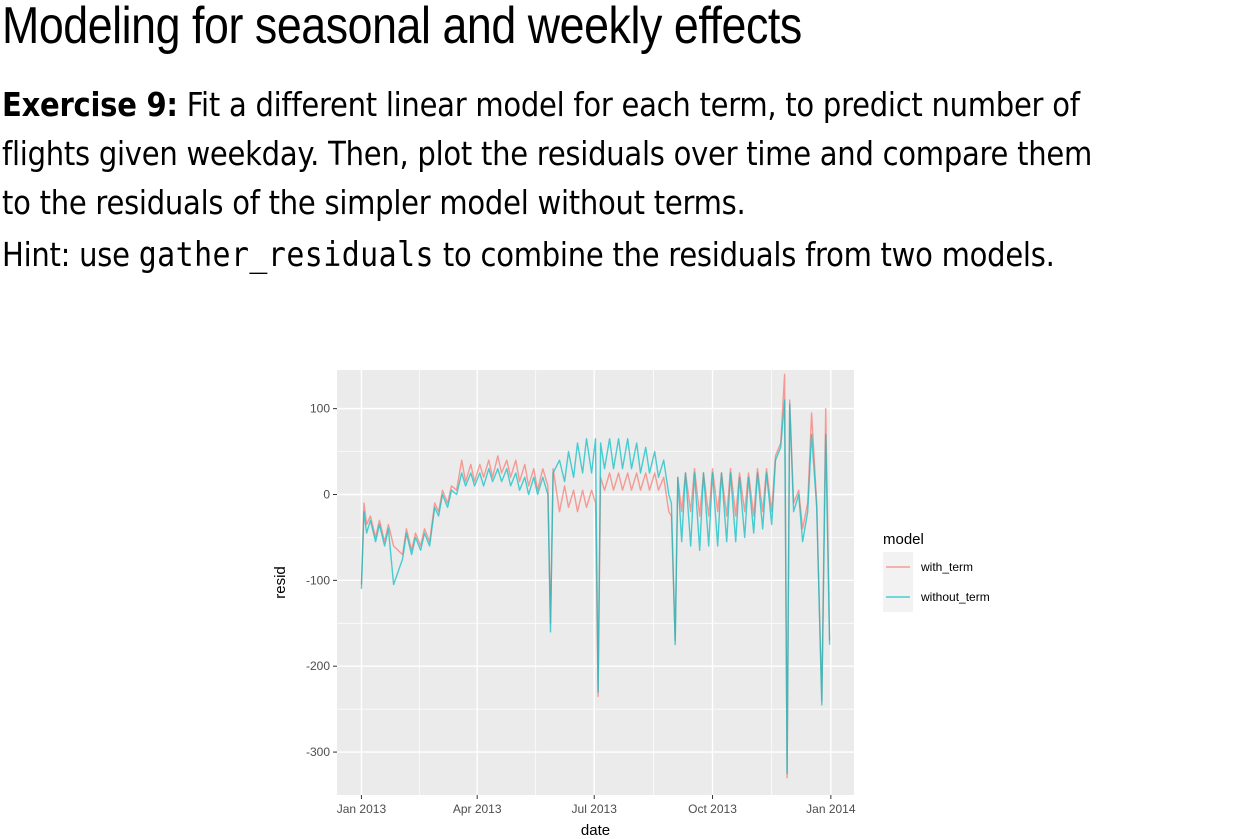 Image resolution: width=1260 pixels, height=839 pixels. What do you see at coordinates (402, 27) in the screenshot?
I see `slide-title: Modeling for seasonal and weekly effects` at bounding box center [402, 27].